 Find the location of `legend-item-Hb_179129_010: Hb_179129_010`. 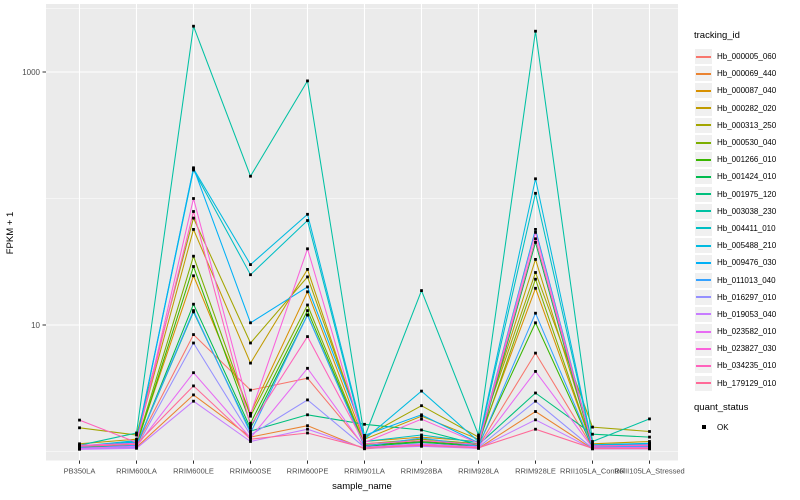

legend-item-Hb_179129_010: Hb_179129_010 is located at coordinates (747, 383).